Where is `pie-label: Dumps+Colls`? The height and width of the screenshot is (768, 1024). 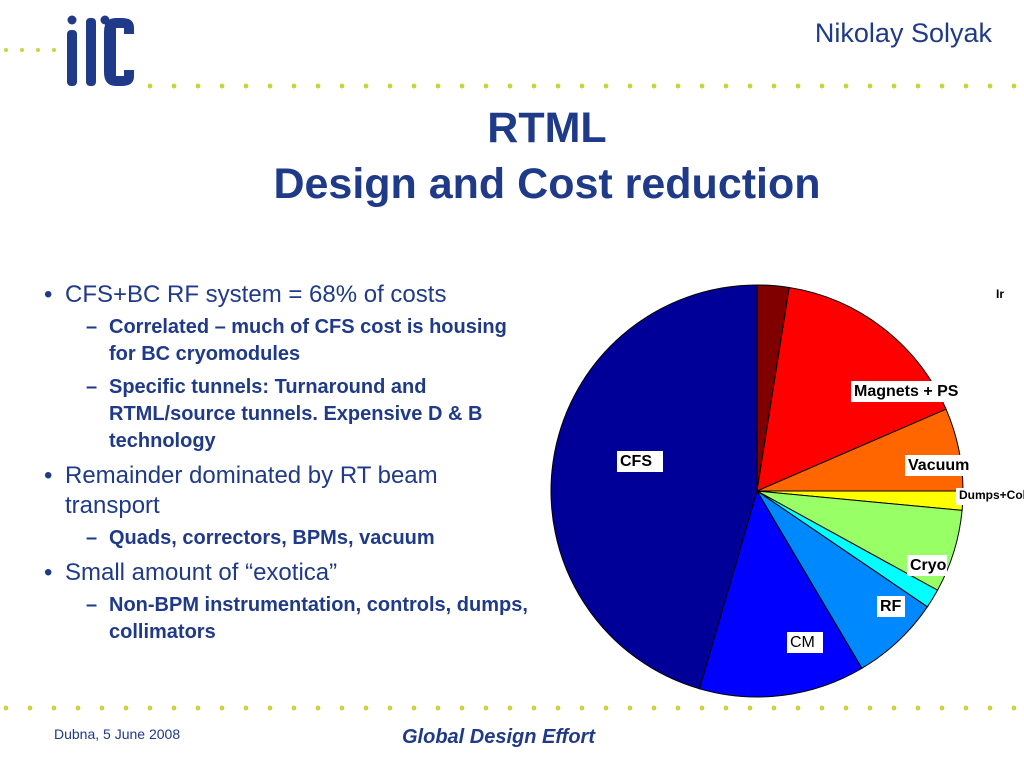 pie-label: Dumps+Colls is located at coordinates (990, 496).